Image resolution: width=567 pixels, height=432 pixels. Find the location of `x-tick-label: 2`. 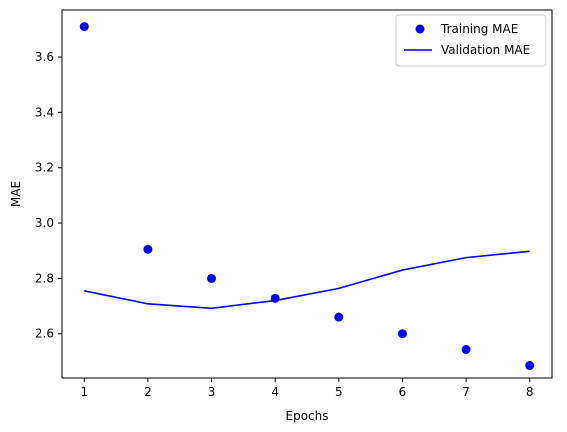

x-tick-label: 2 is located at coordinates (148, 392).